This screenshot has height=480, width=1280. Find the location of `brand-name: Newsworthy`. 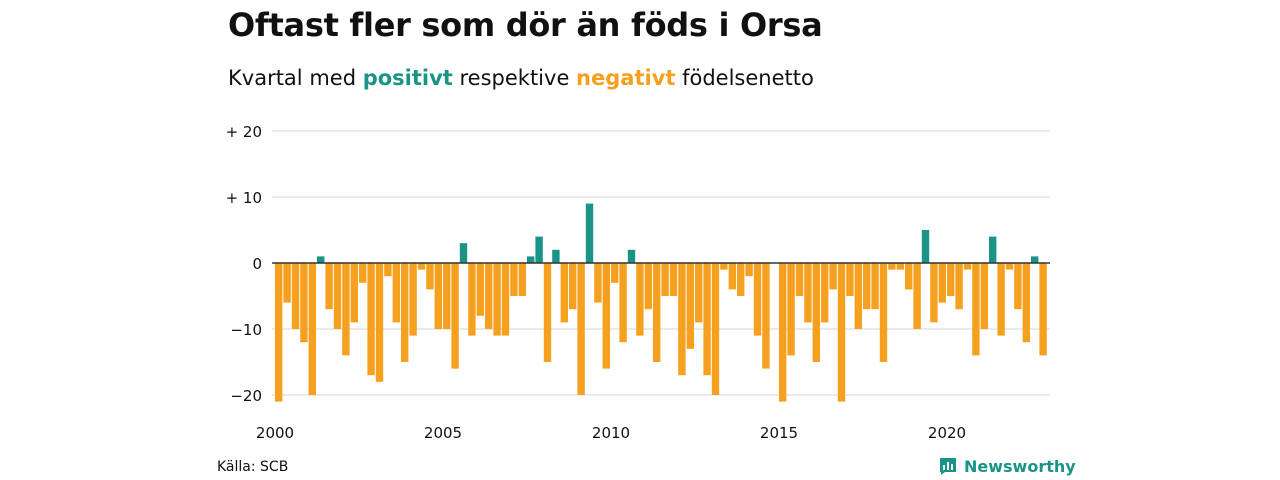

brand-name: Newsworthy is located at coordinates (1020, 466).